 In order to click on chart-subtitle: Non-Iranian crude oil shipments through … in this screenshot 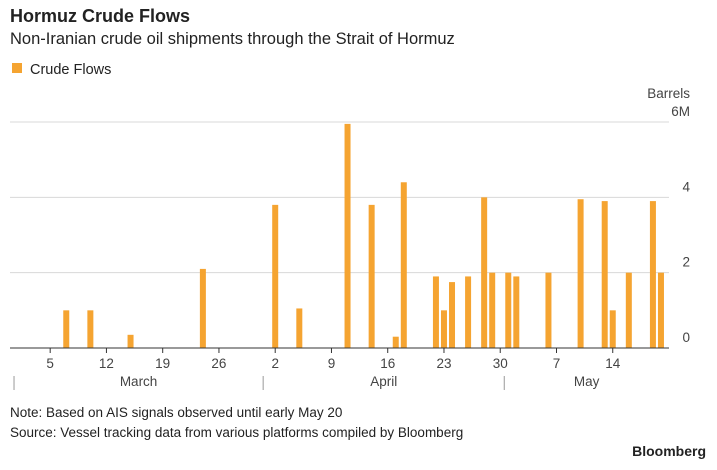, I will do `click(232, 39)`.